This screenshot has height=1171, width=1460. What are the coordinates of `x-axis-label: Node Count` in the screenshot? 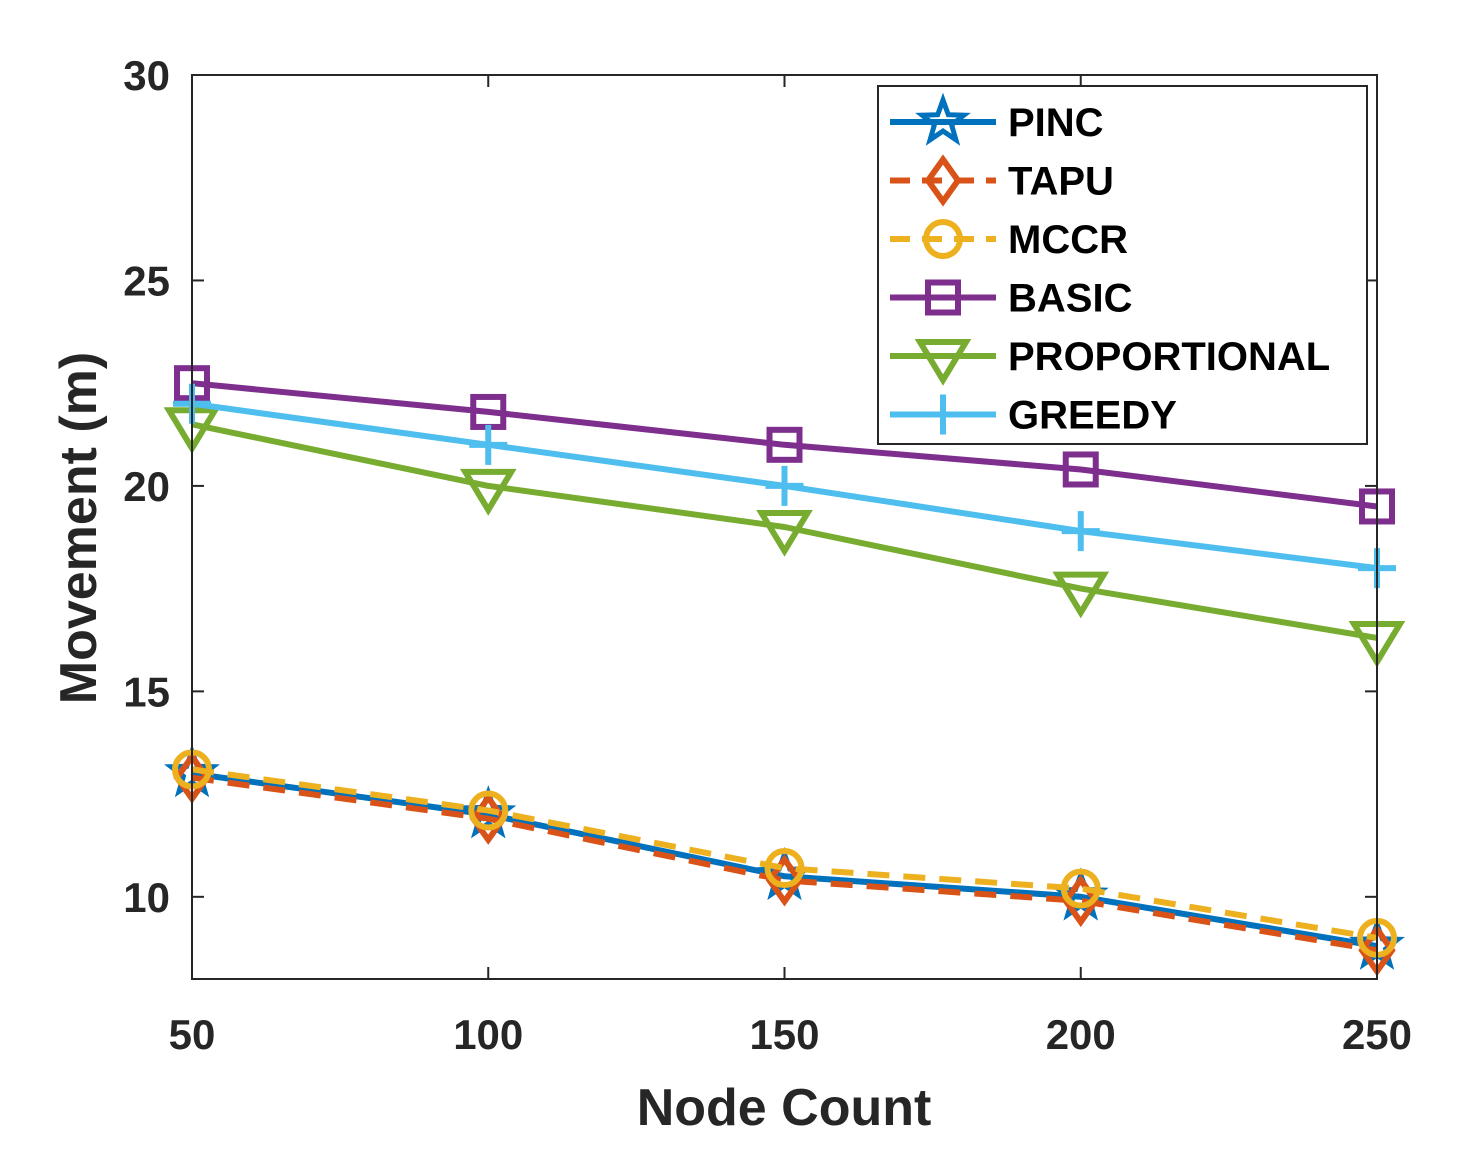 It's located at (784, 1108).